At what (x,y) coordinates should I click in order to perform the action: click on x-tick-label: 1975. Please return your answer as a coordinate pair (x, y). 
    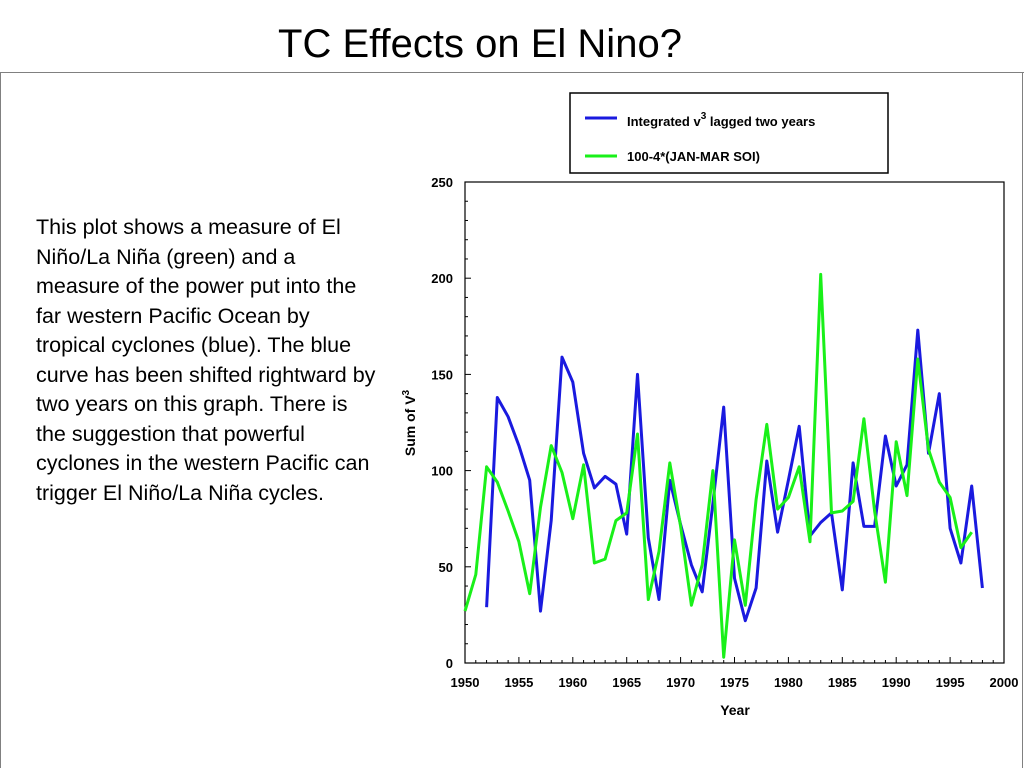
    Looking at the image, I should click on (734, 682).